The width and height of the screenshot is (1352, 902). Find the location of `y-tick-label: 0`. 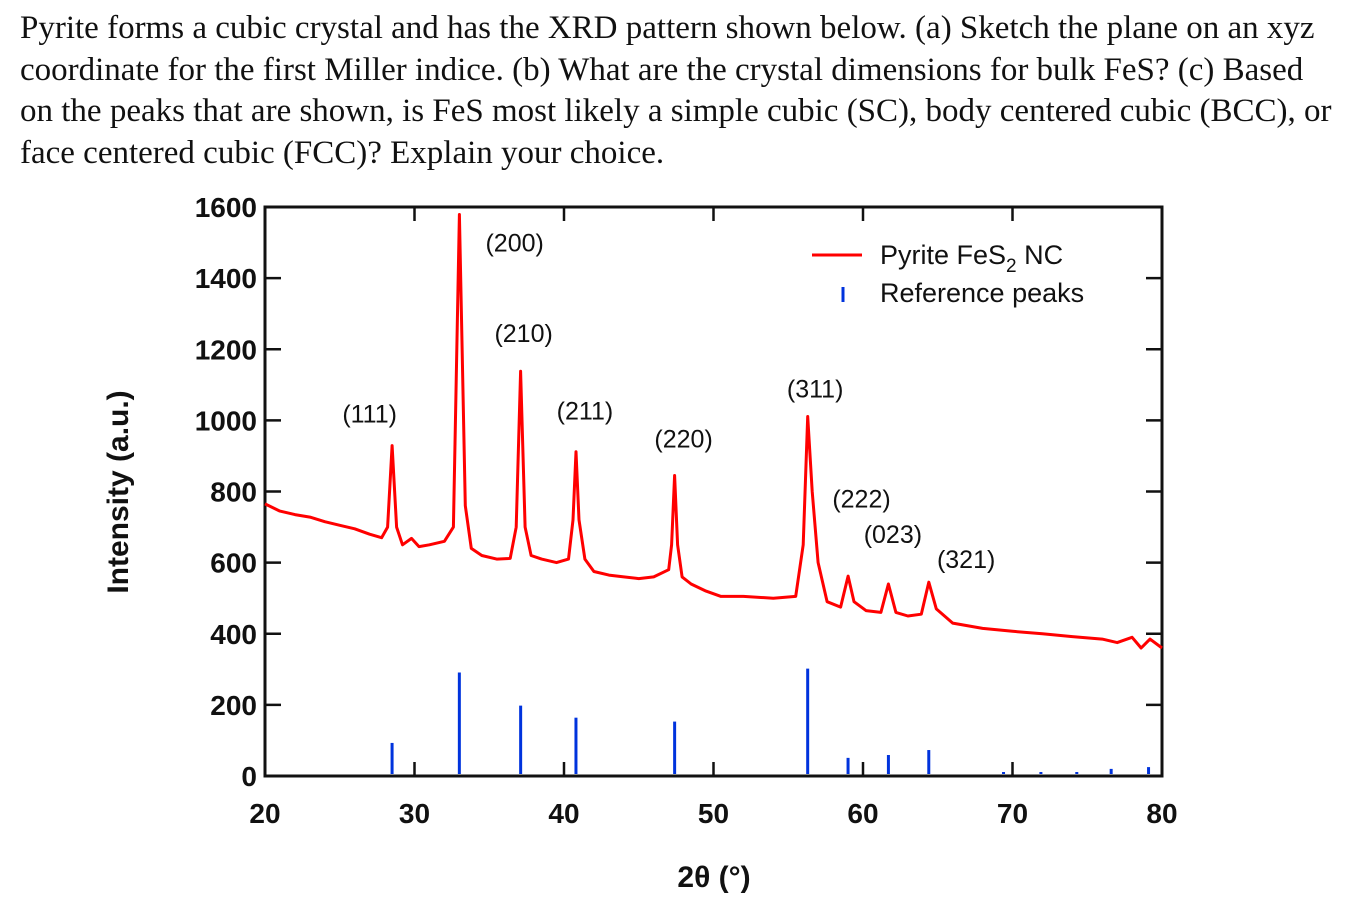

y-tick-label: 0 is located at coordinates (249, 776).